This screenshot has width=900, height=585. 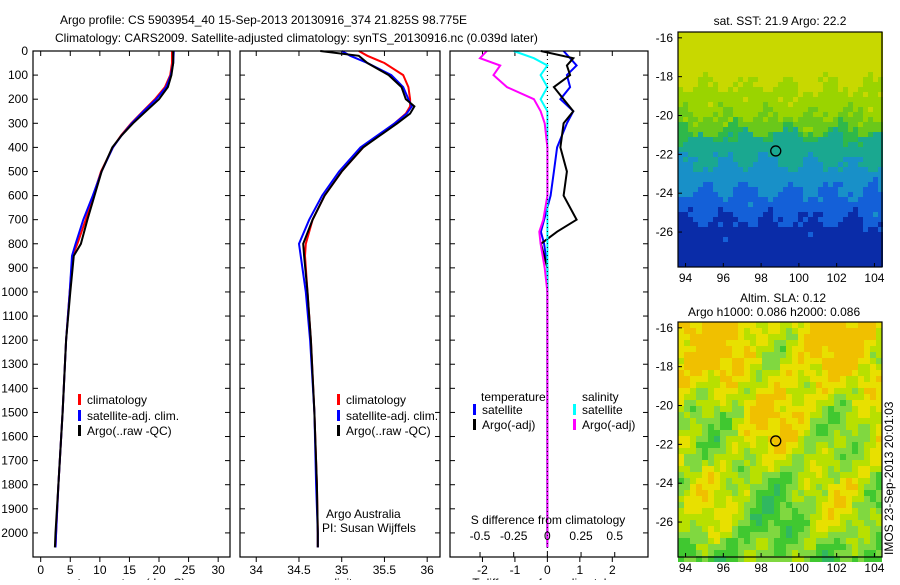 I want to click on x-axis-label: T difference from climatology, so click(x=549, y=578).